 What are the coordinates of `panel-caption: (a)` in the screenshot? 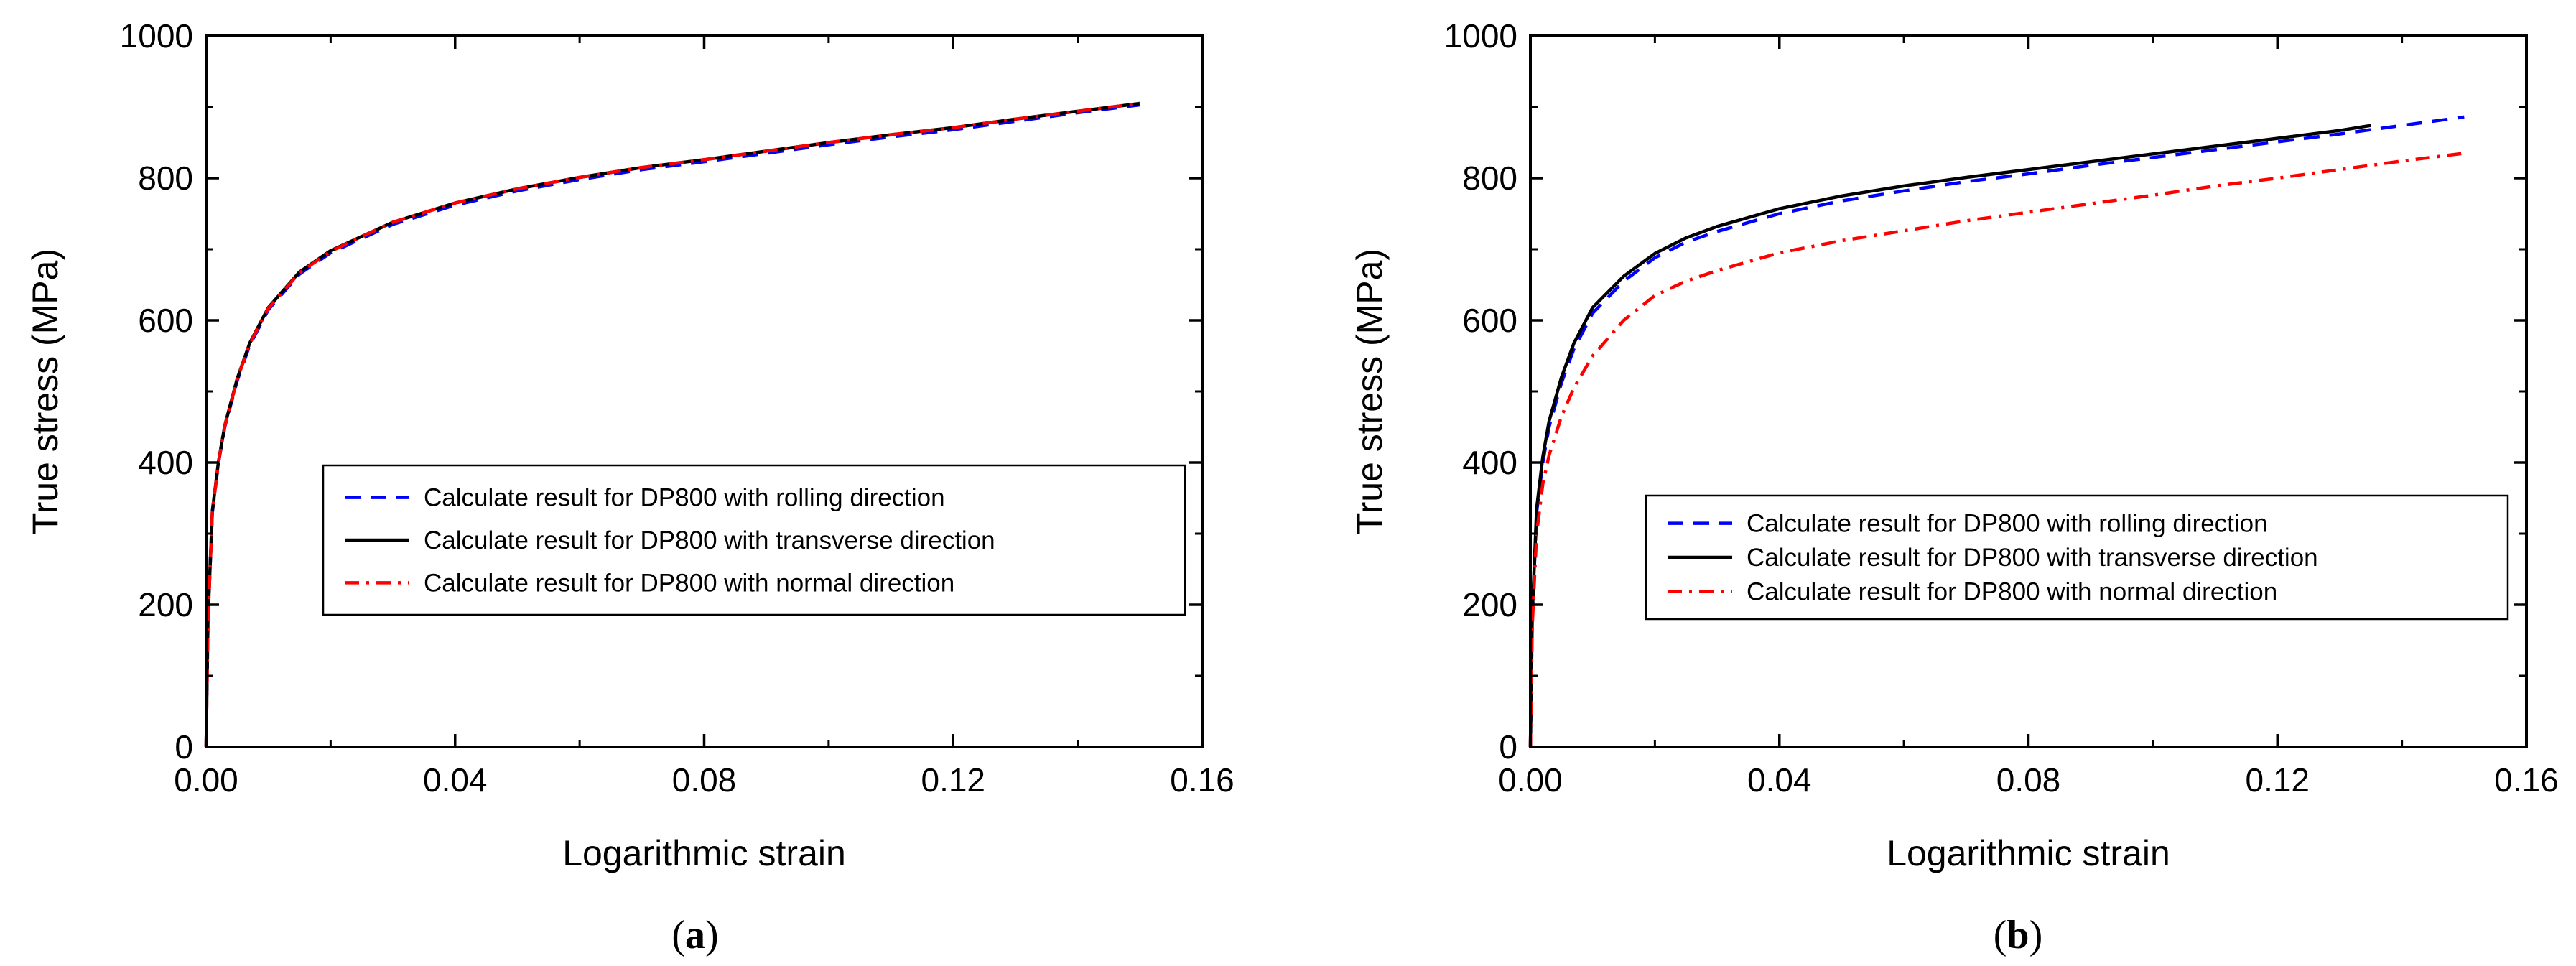 It's located at (694, 935).